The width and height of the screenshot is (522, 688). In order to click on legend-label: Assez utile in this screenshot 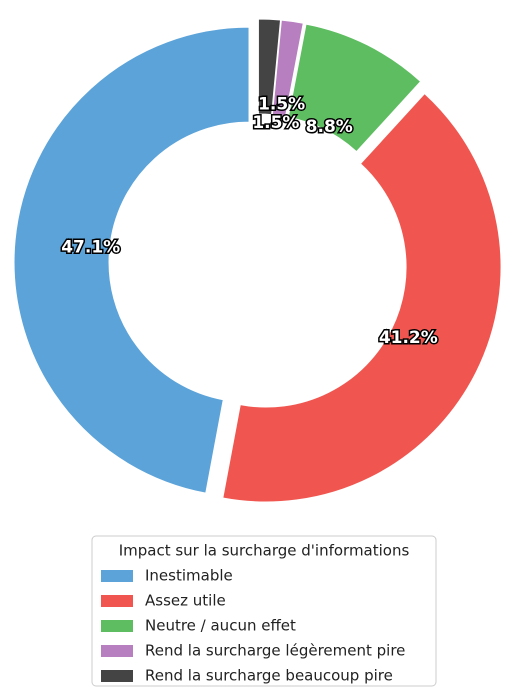, I will do `click(185, 601)`.